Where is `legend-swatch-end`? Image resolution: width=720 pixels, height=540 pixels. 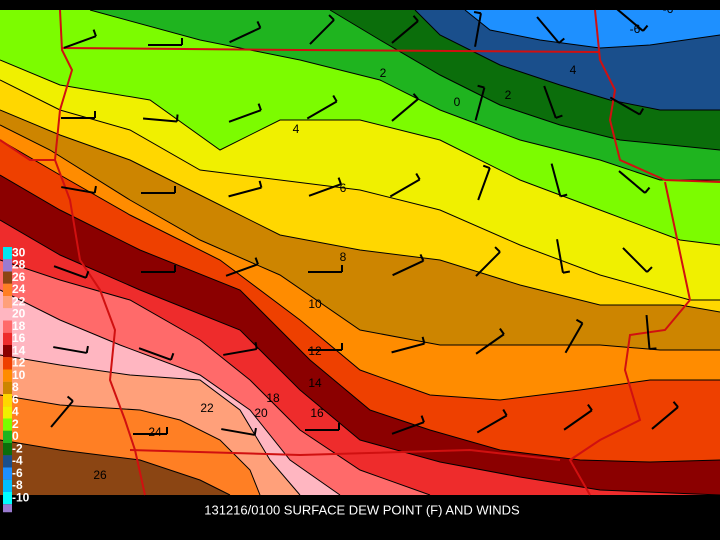
legend-swatch-end is located at coordinates (7, 508).